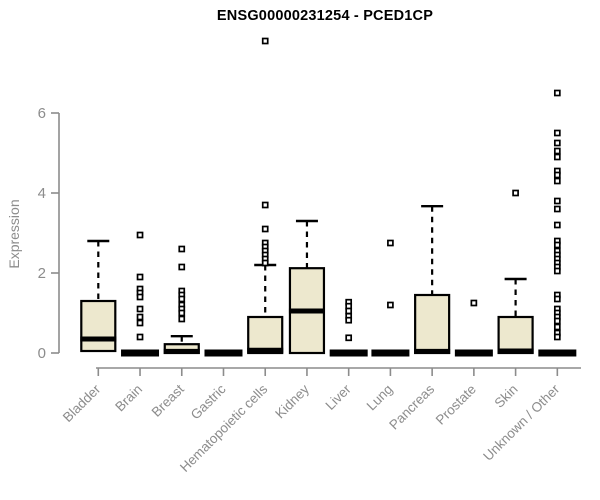 The height and width of the screenshot is (500, 600). I want to click on x-tick-label: Pancreas, so click(411, 406).